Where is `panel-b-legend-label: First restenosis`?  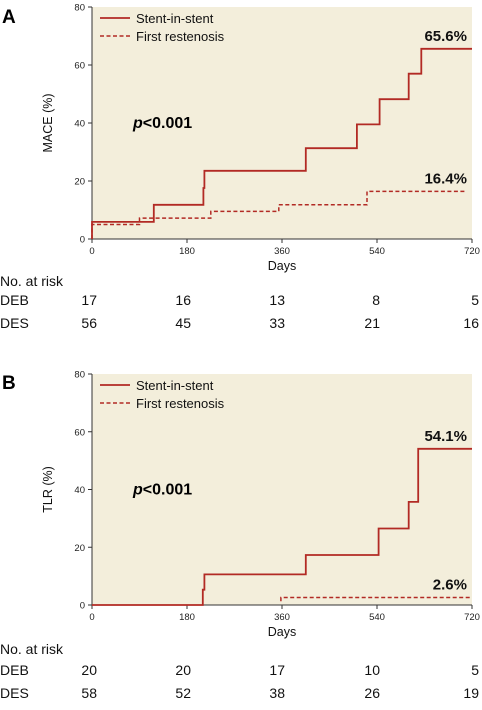
panel-b-legend-label: First restenosis is located at coordinates (180, 403).